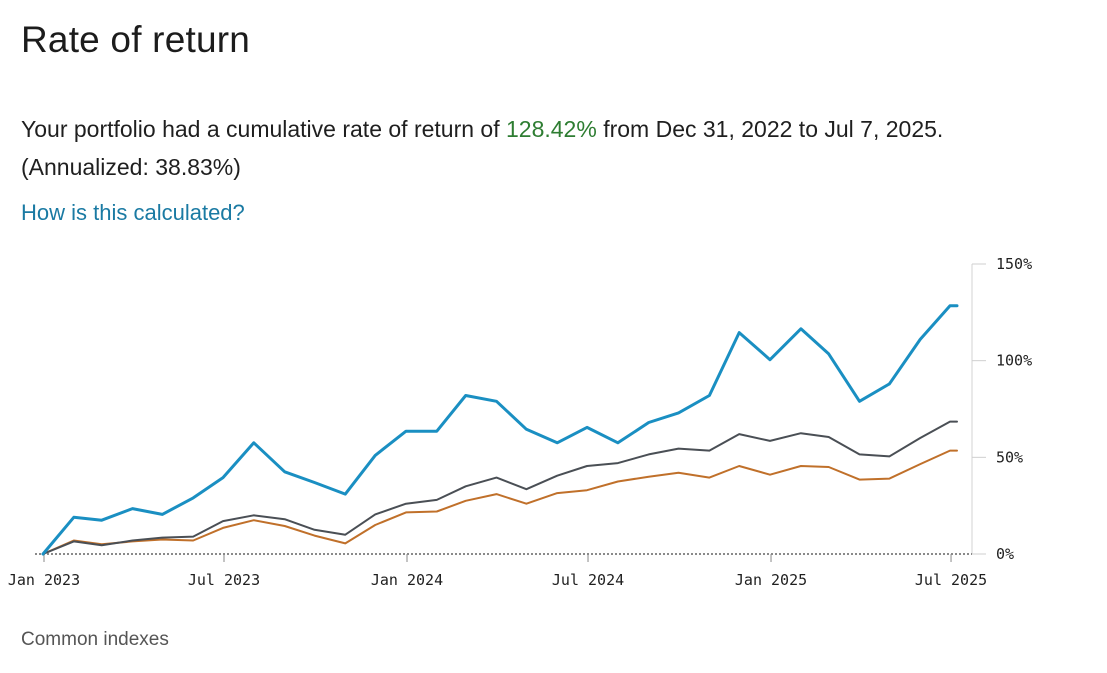 Image resolution: width=1107 pixels, height=673 pixels. Describe the element at coordinates (1009, 457) in the screenshot. I see `y-tick-label: 50%` at that location.